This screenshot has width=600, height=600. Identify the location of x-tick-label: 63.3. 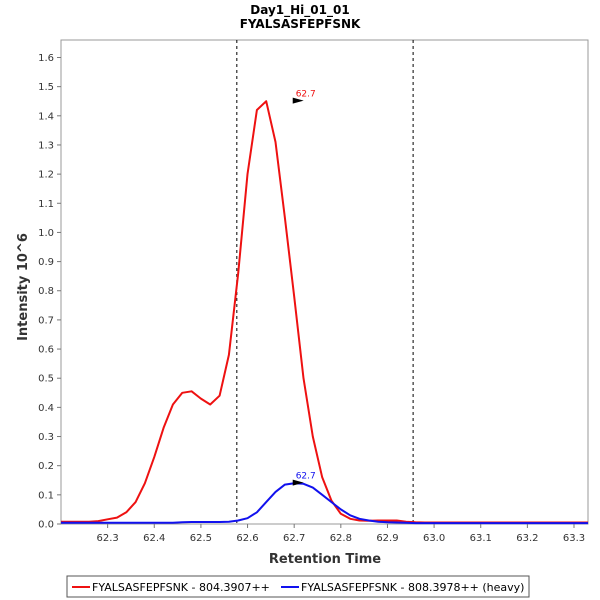
(574, 538).